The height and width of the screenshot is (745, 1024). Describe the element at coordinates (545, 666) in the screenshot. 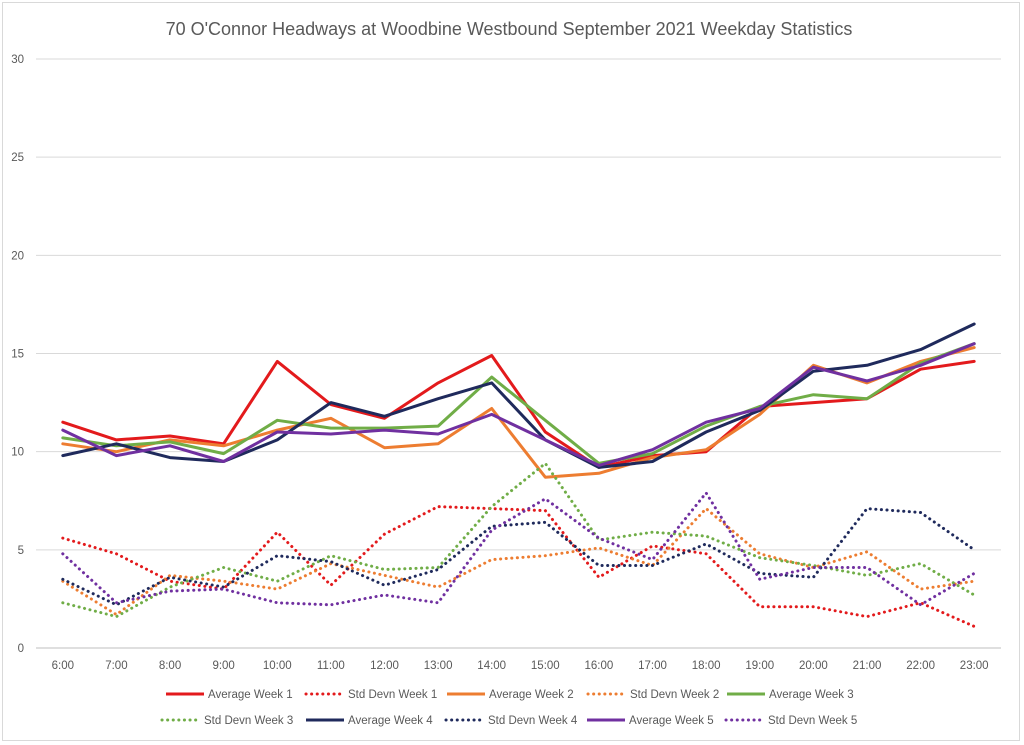

I see `x-tick-label: 15:00` at that location.